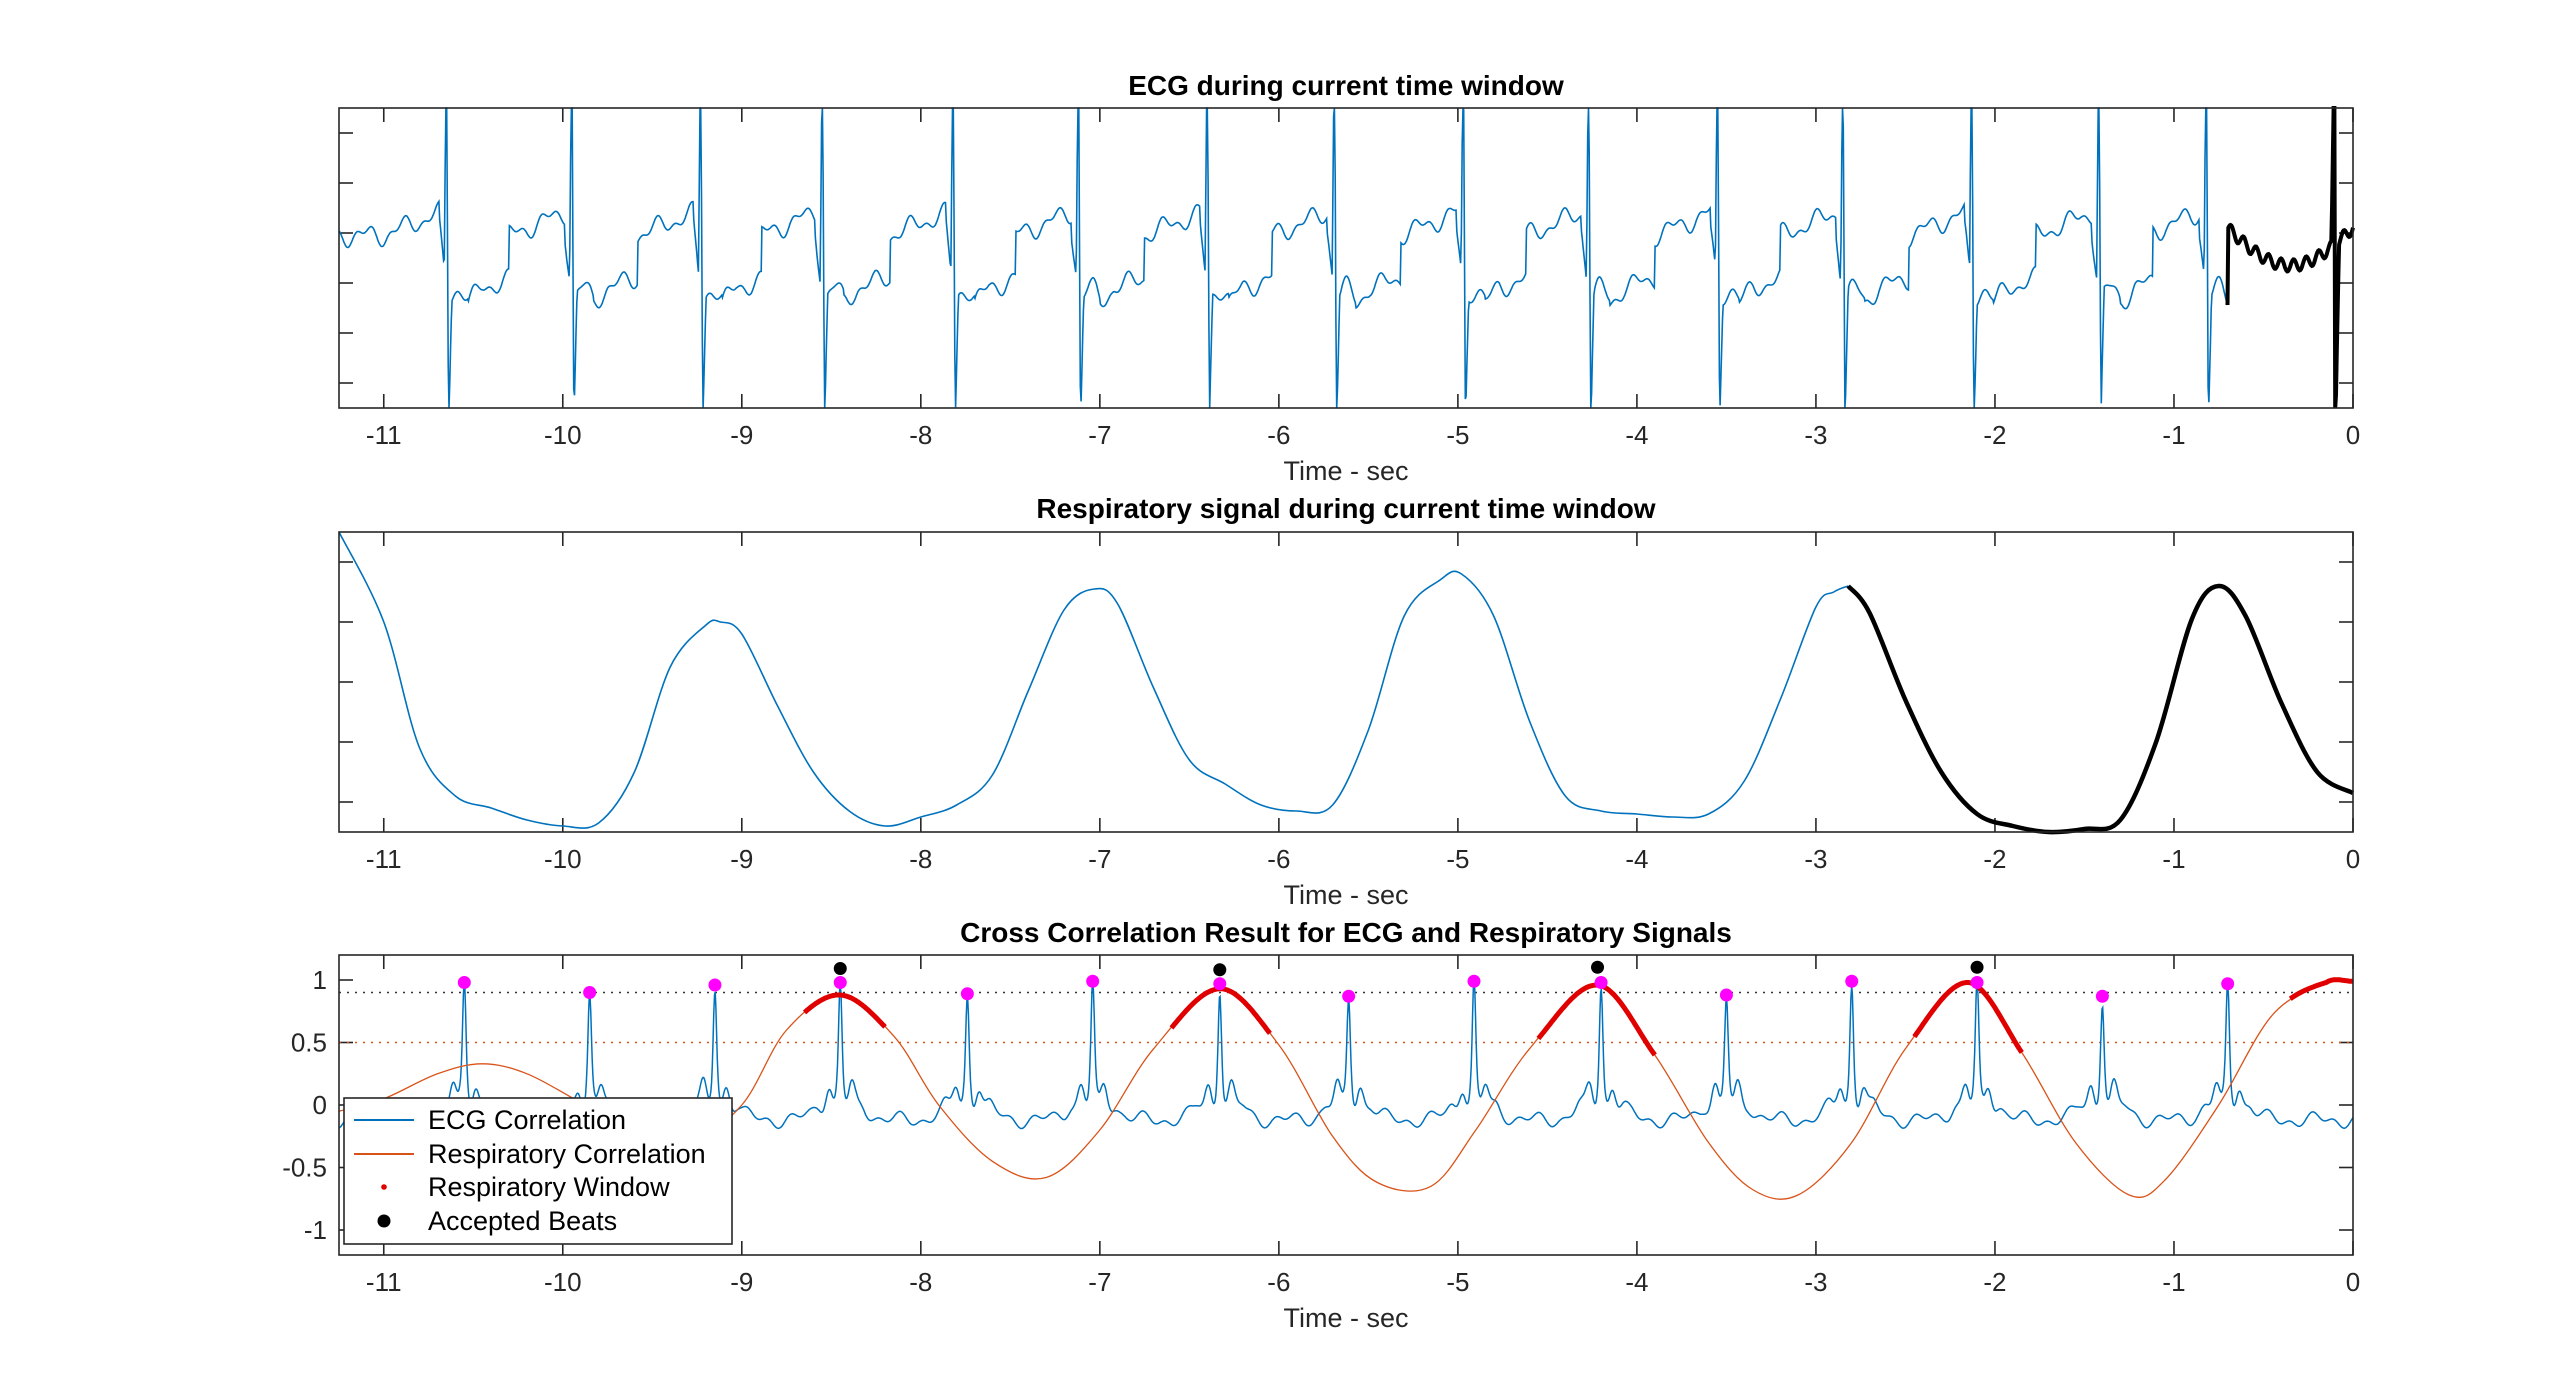 Image resolution: width=2560 pixels, height=1392 pixels. I want to click on y-tick-label: 0, so click(320, 1105).